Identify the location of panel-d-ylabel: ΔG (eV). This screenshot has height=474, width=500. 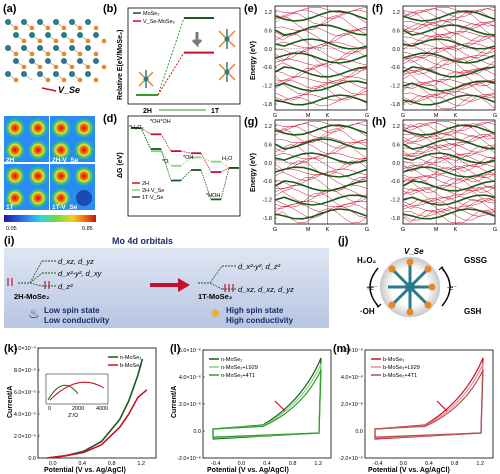
(120, 165).